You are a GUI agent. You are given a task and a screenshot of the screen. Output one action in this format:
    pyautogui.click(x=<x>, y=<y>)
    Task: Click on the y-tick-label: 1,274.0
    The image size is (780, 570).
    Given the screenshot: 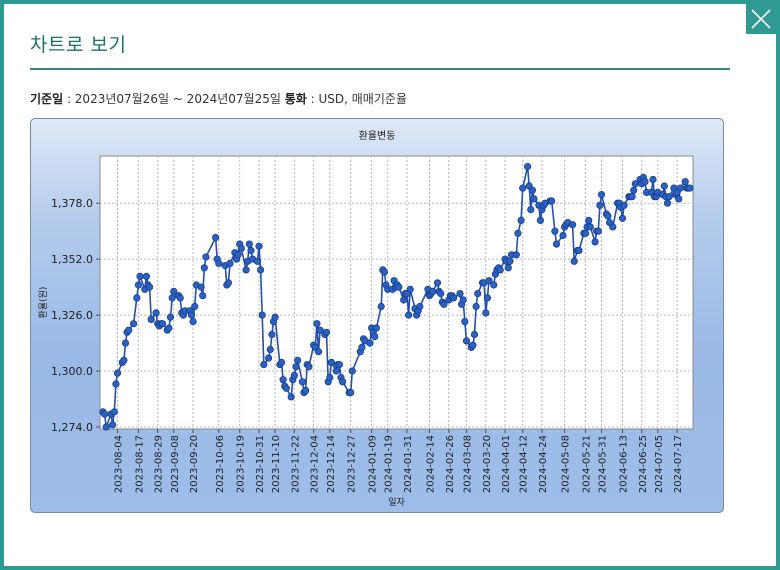 What is the action you would take?
    pyautogui.click(x=72, y=427)
    